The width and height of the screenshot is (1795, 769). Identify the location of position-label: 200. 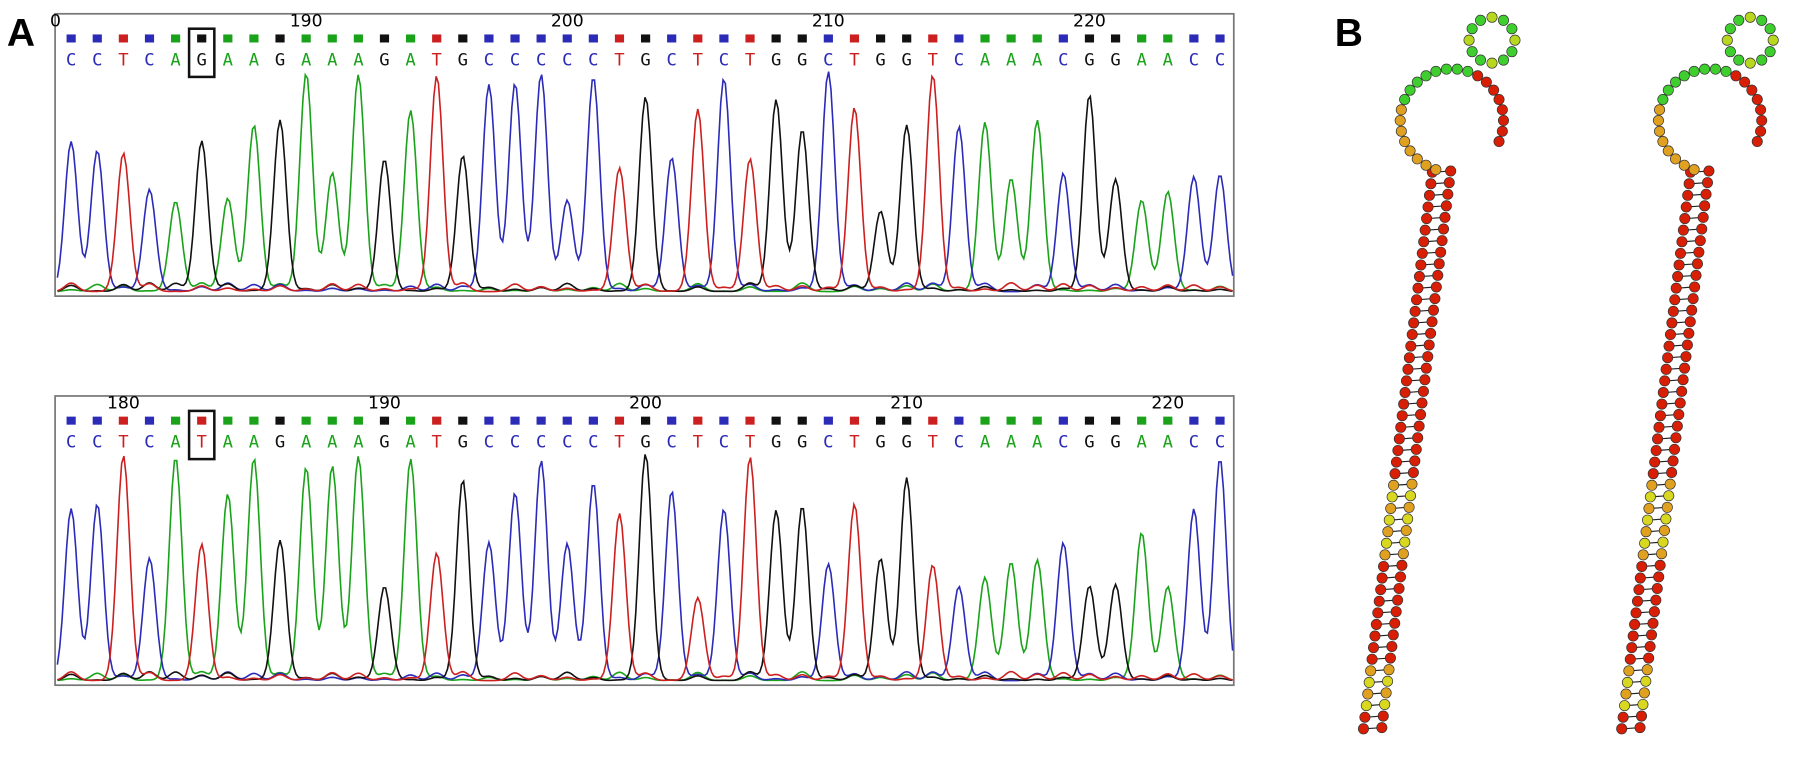
(645, 404).